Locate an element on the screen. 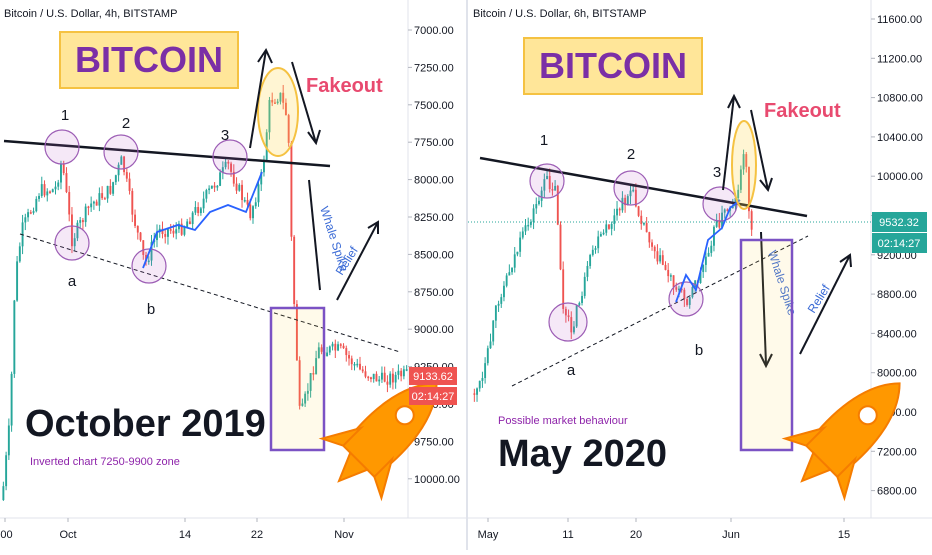 This screenshot has width=932, height=555. label-low-b: b is located at coordinates (151, 309).